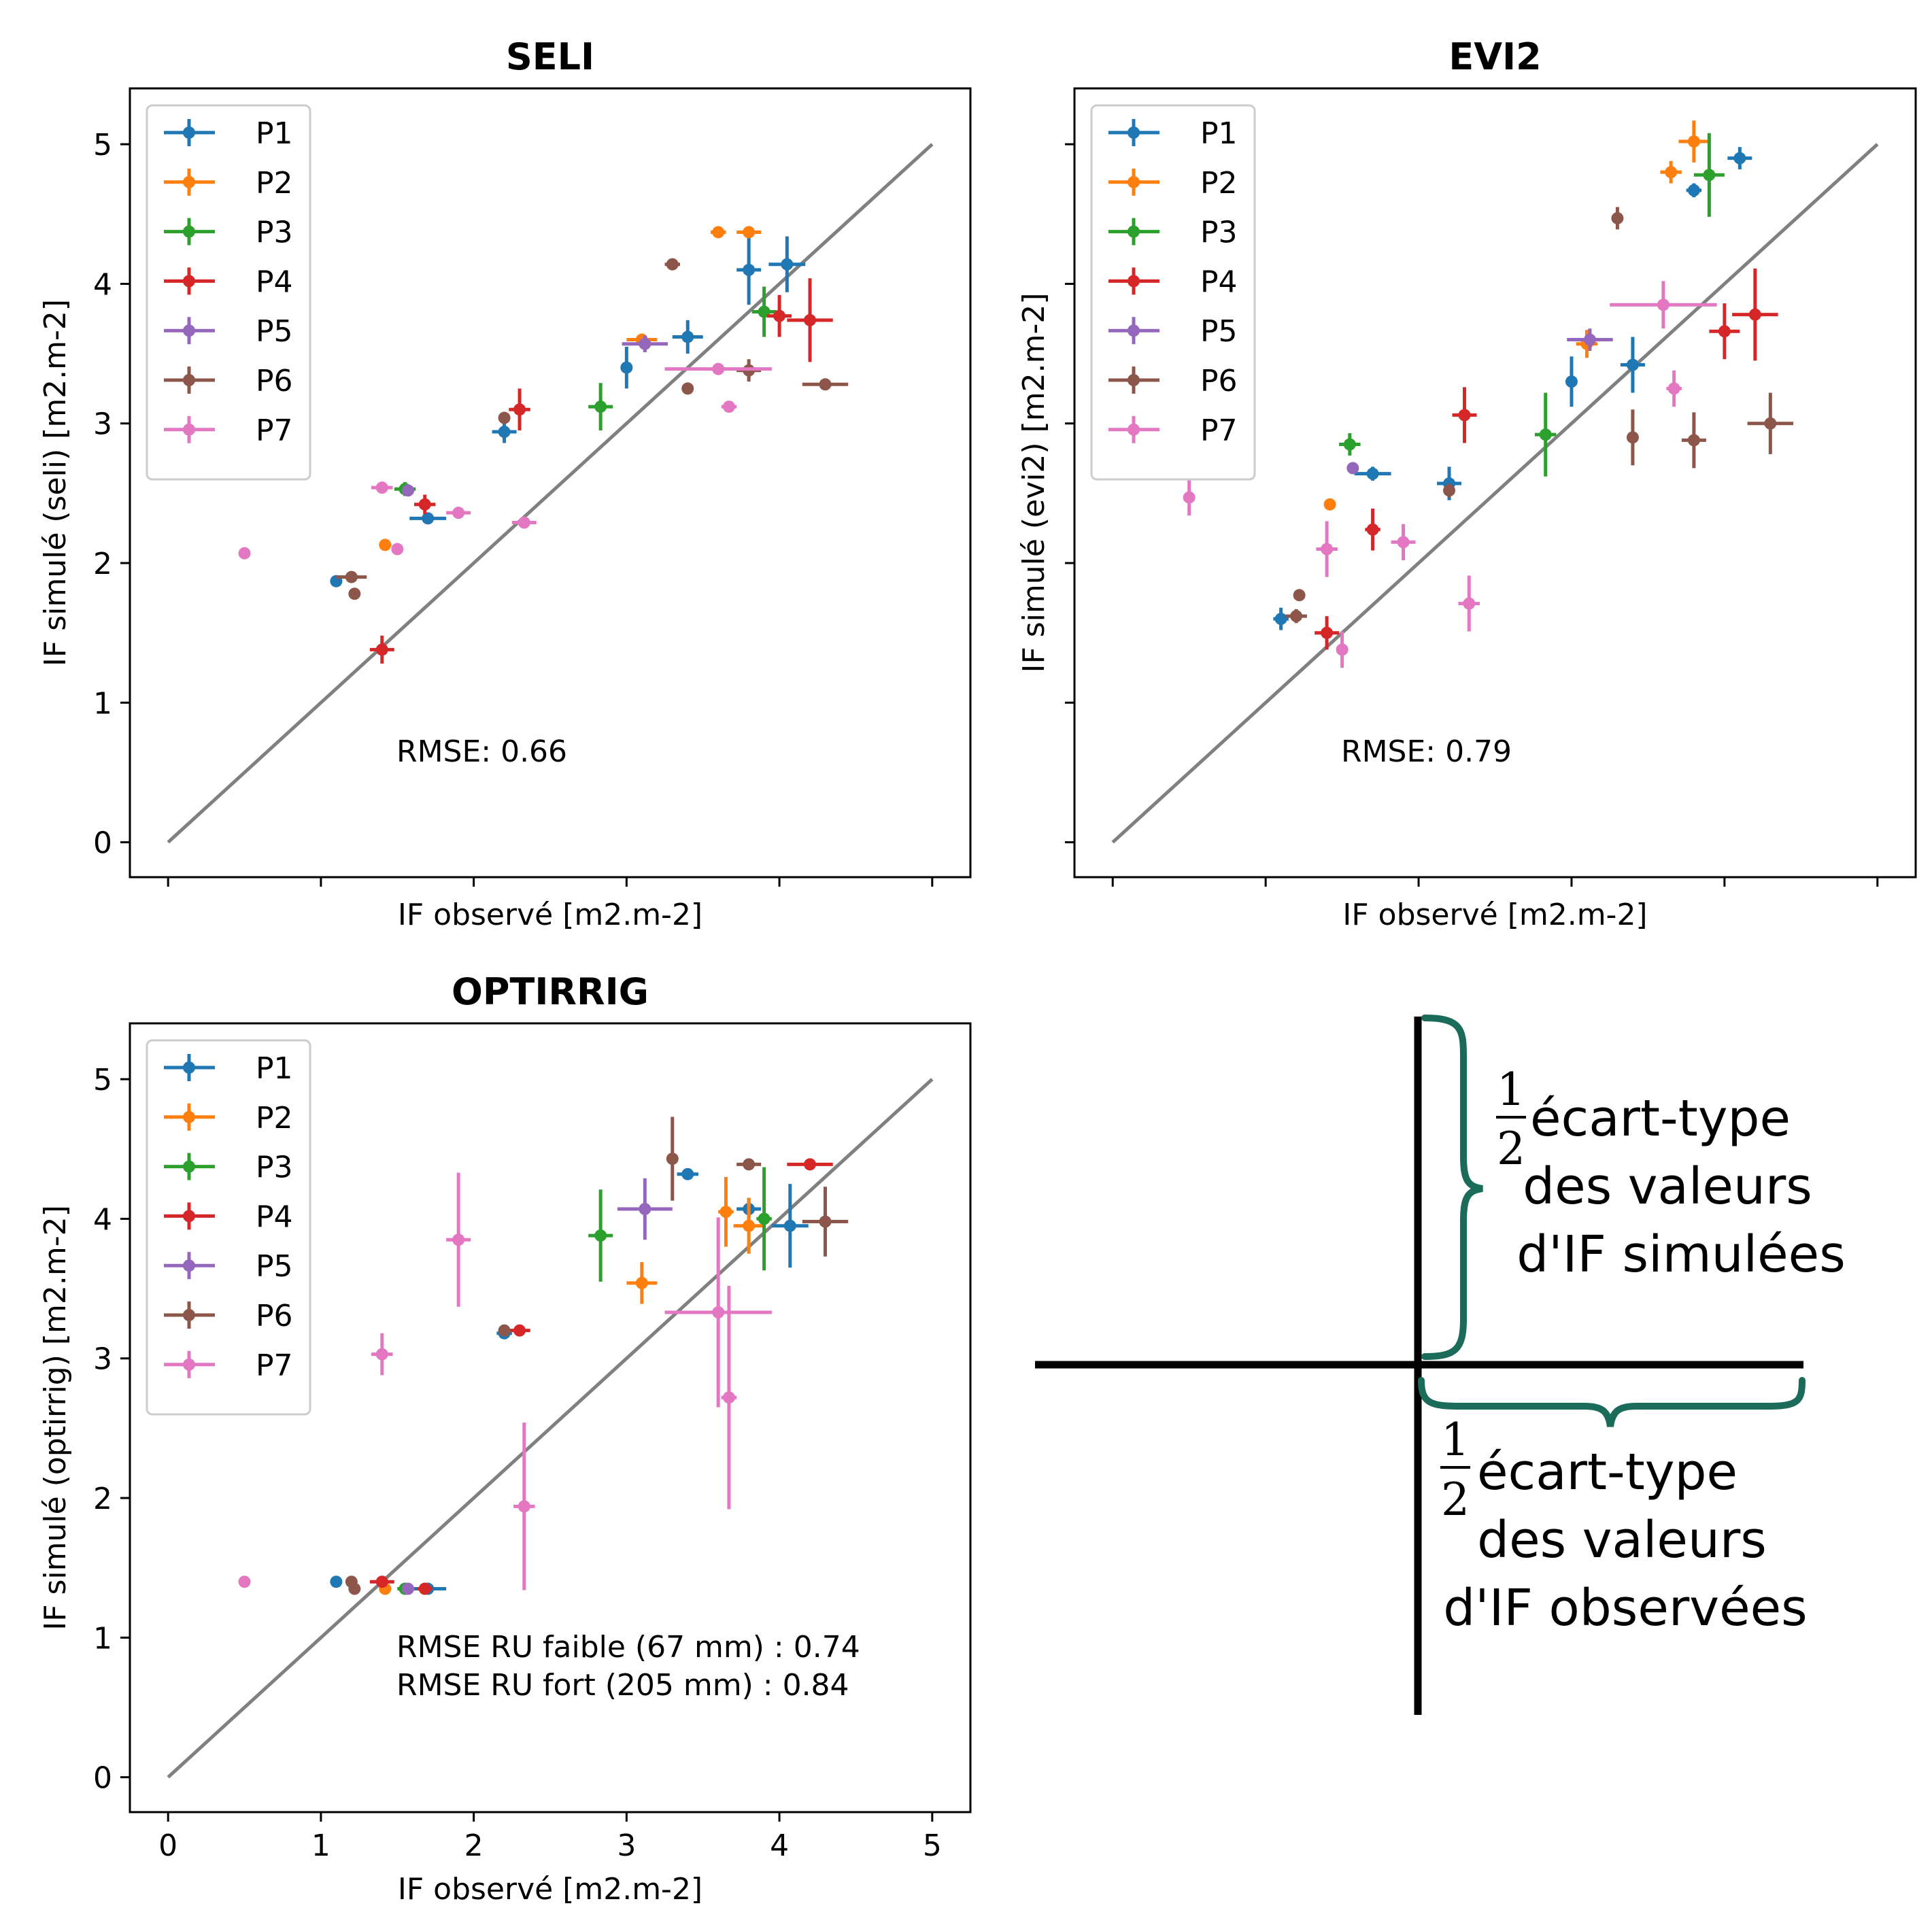  What do you see at coordinates (1681, 1254) in the screenshot?
I see `key-vertical-line-3: d'IF simulées` at bounding box center [1681, 1254].